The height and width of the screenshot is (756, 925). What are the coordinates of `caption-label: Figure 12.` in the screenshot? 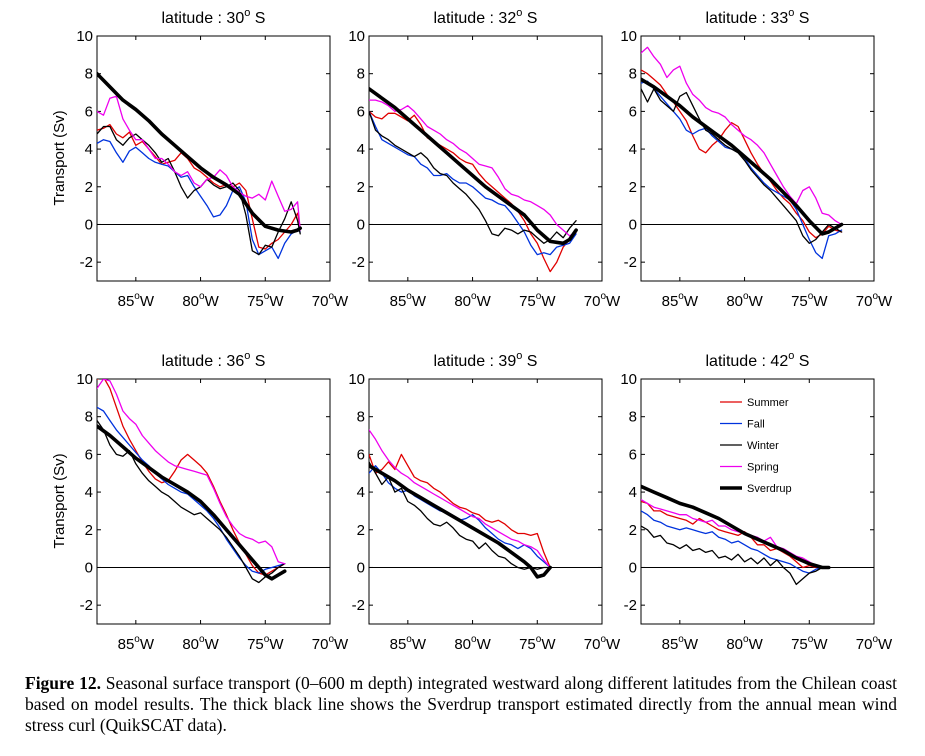 It's located at (63, 683).